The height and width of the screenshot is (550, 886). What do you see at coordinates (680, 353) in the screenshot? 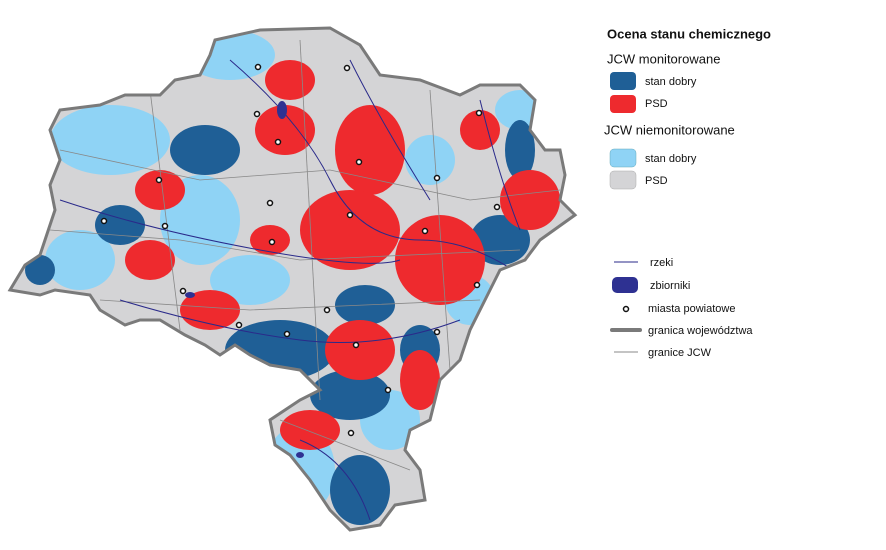
I see `legend-item: granice JCW` at bounding box center [680, 353].